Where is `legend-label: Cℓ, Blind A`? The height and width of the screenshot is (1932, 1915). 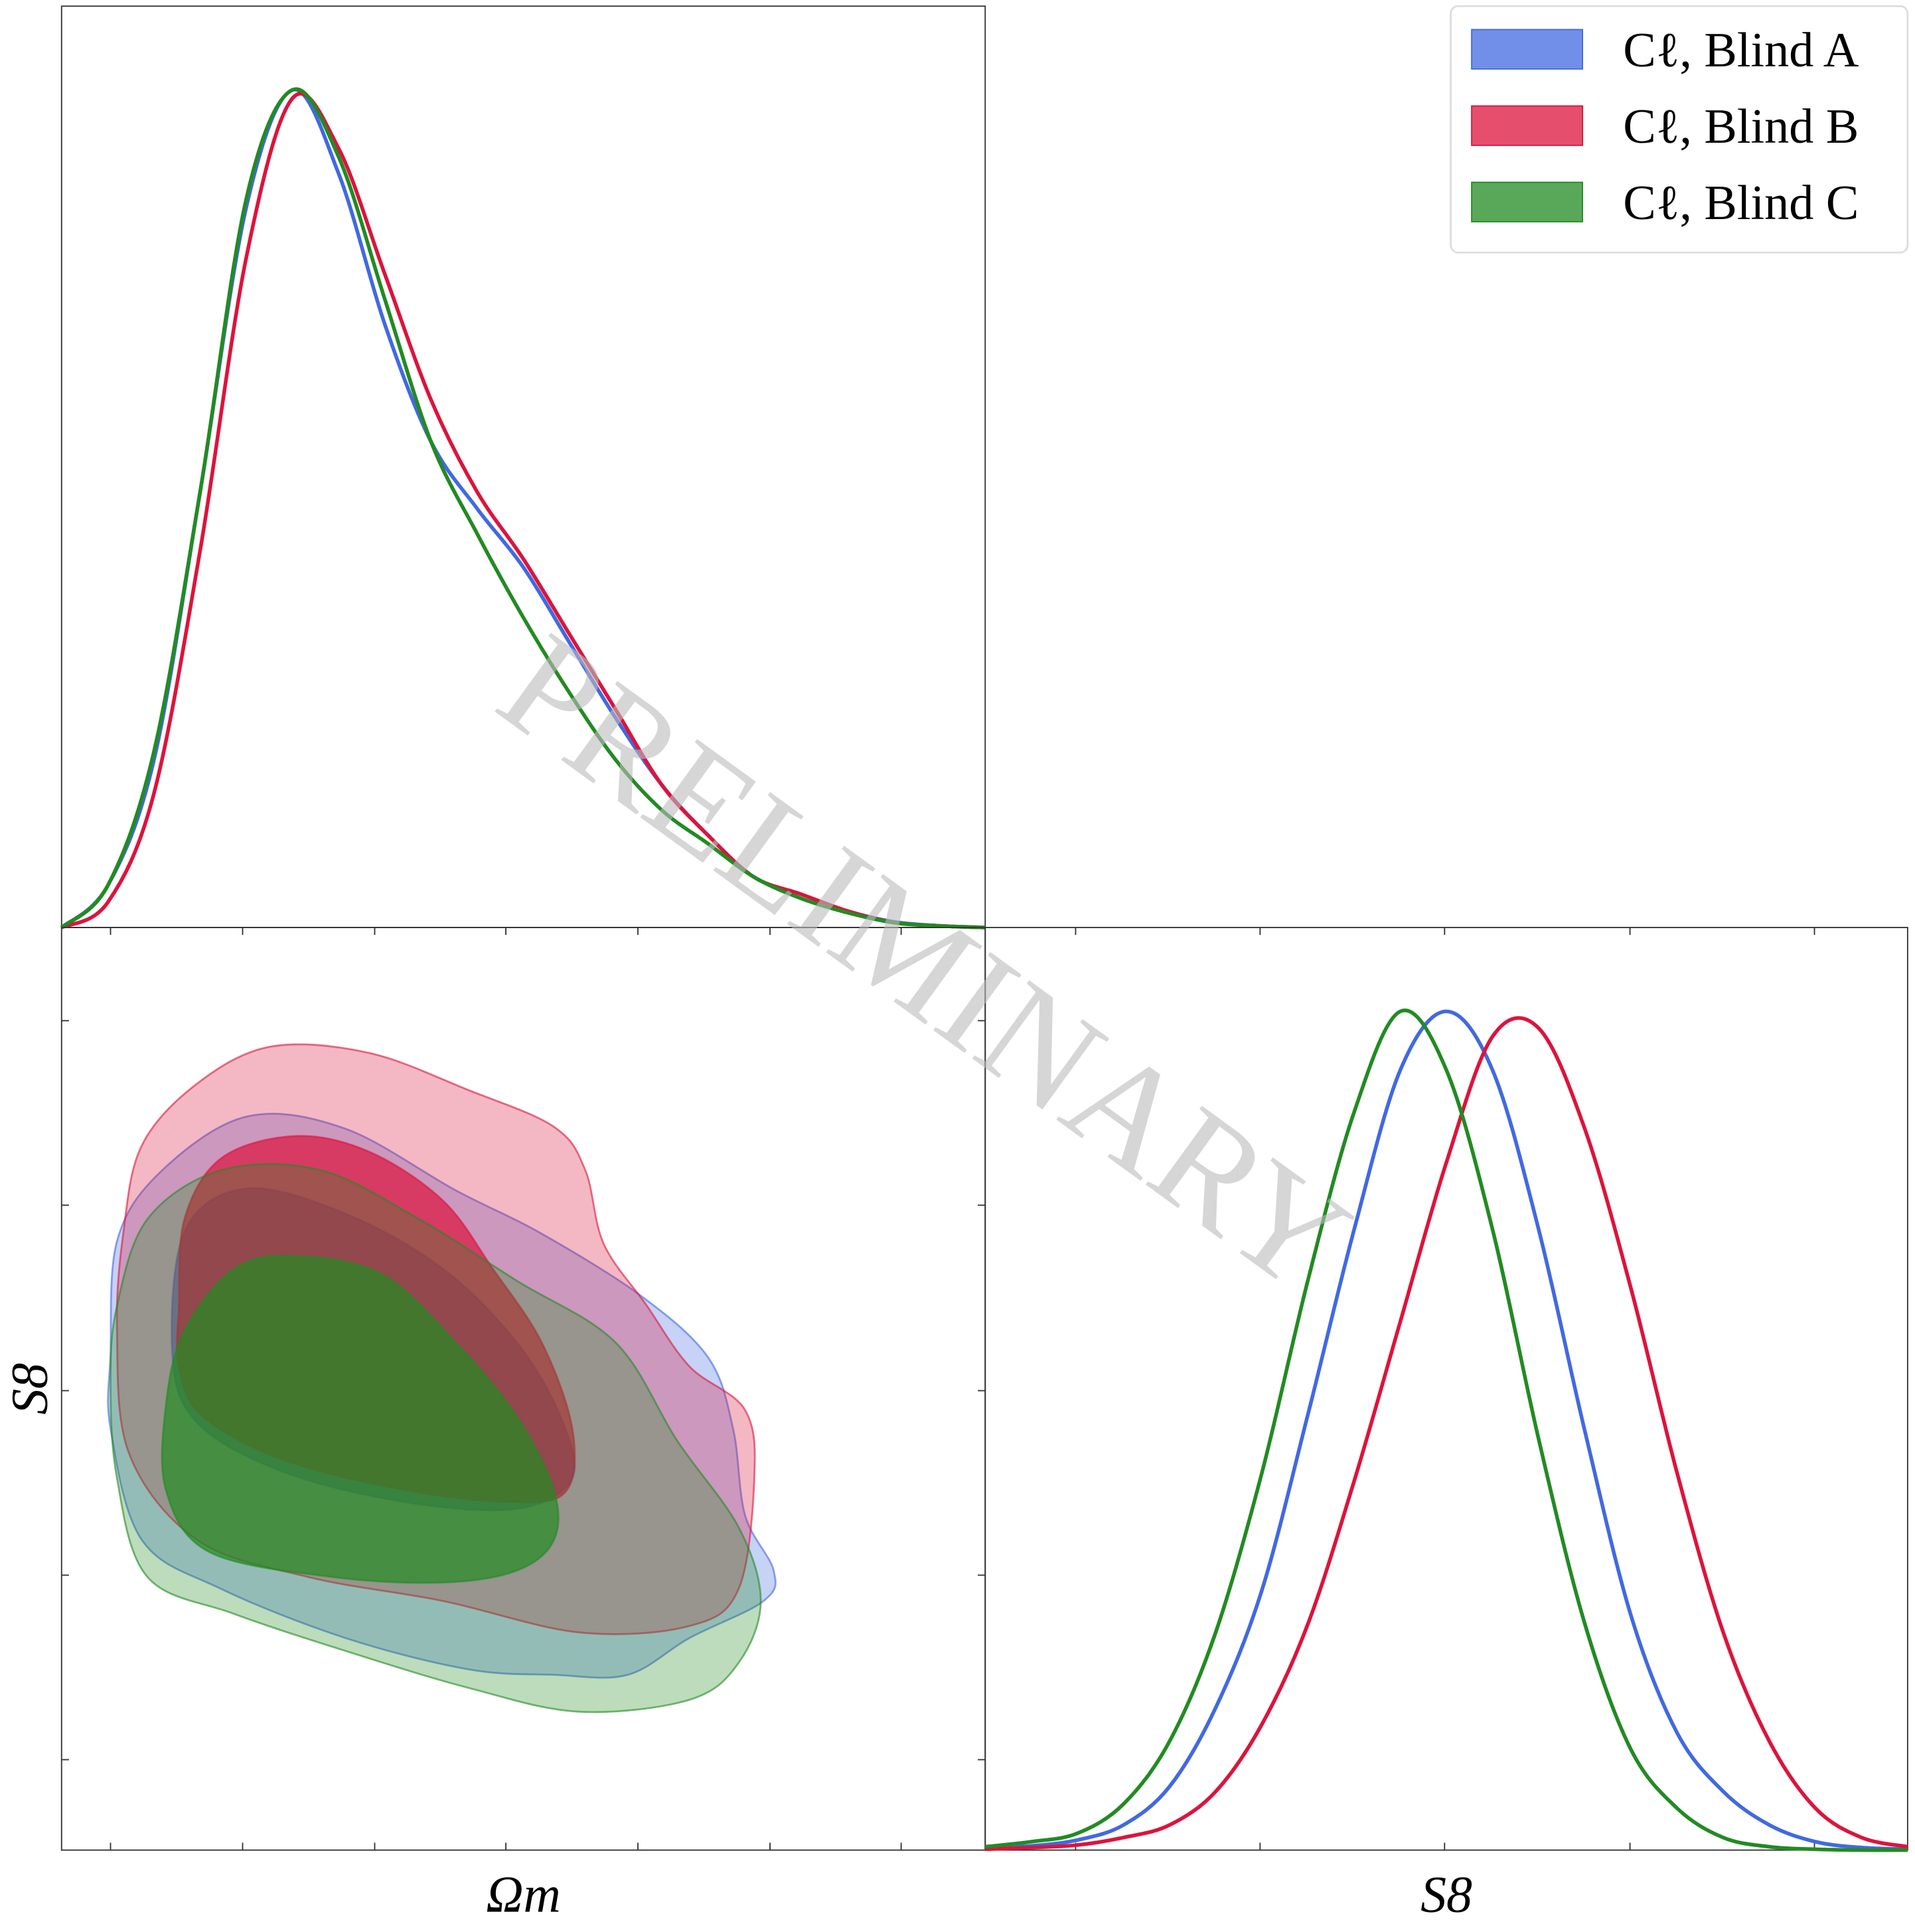 legend-label: Cℓ, Blind A is located at coordinates (1741, 50).